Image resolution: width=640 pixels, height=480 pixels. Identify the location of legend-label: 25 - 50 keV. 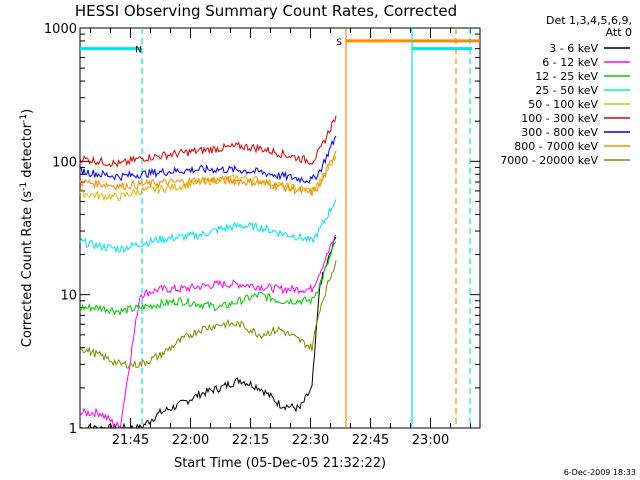
(566, 90).